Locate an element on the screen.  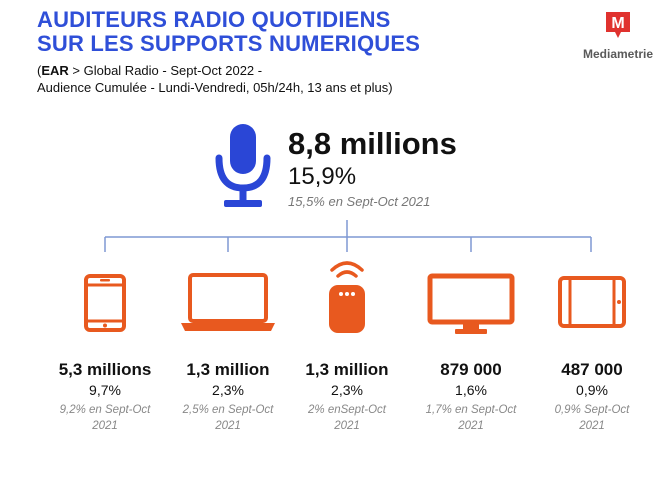
device-stat-smart-speaker: 1,3 million 2,3% 2% enSept-Oct 2021 is located at coordinates (347, 397).